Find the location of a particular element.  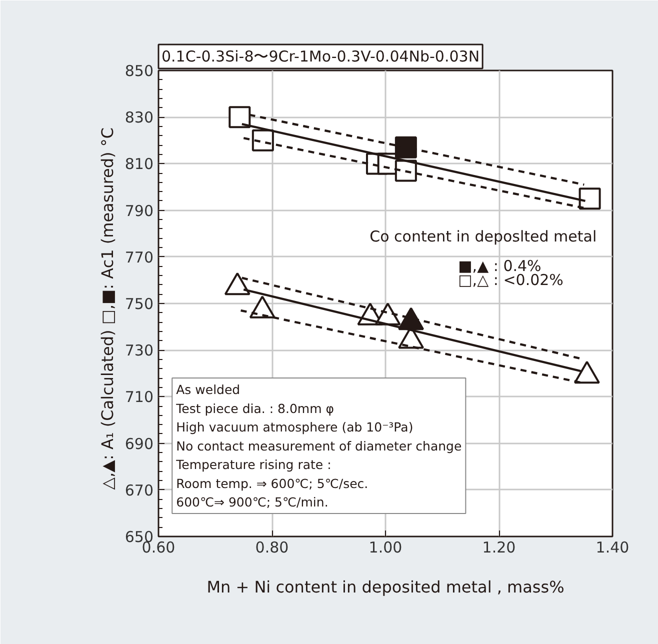

y-tick-label: 730 is located at coordinates (139, 351).